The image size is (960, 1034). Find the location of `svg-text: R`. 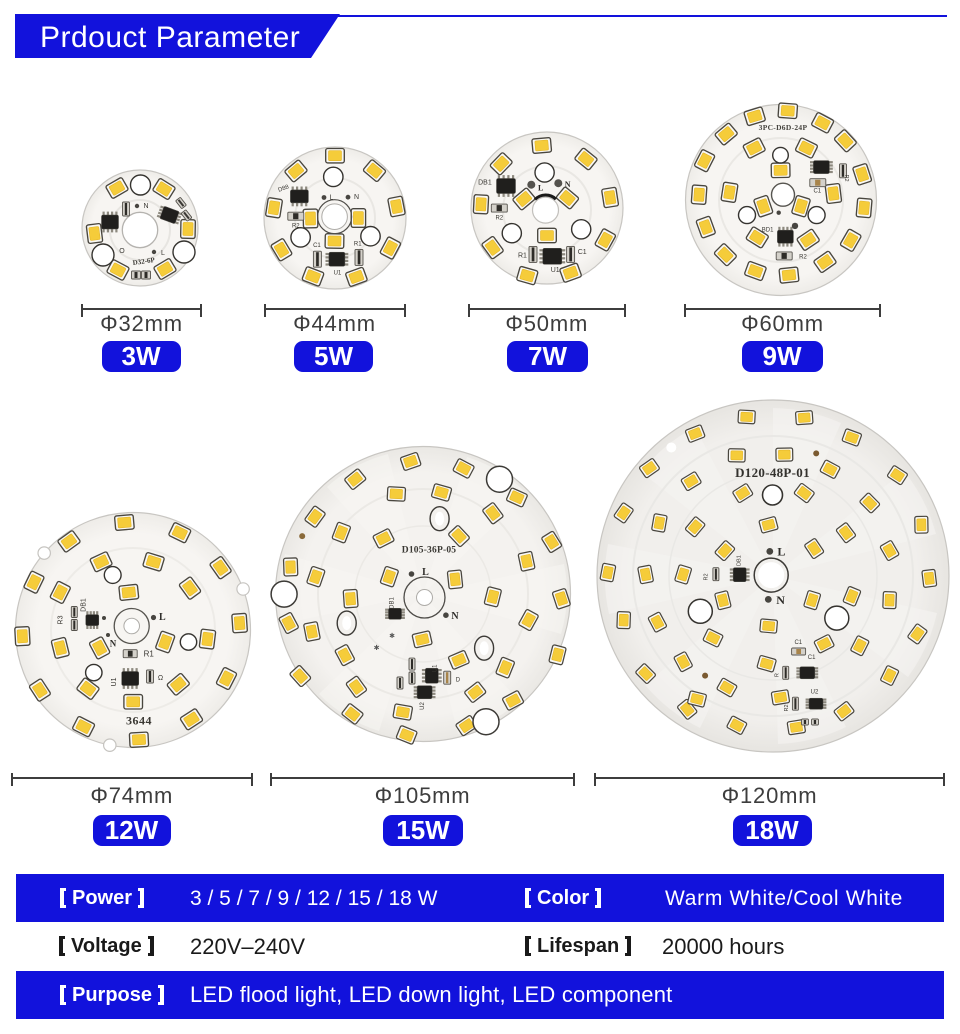

svg-text: R is located at coordinates (777, 675).